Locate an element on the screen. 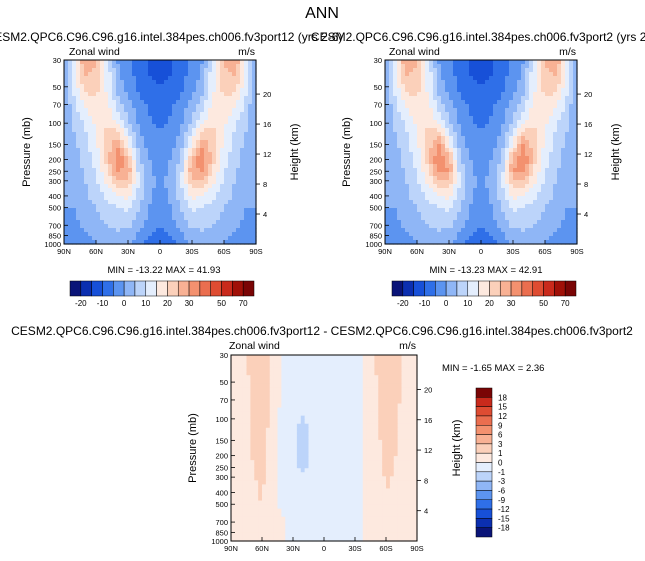 This screenshot has width=645, height=561. y-tick-label: 1000 is located at coordinates (373, 244).